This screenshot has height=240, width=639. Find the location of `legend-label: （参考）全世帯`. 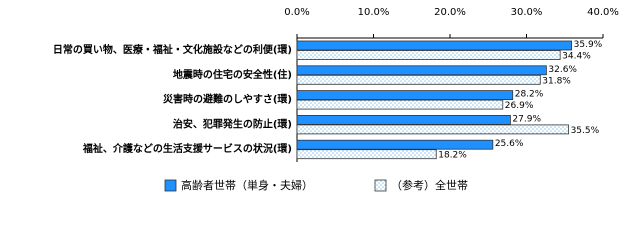

legend-label: （参考）全世帯 is located at coordinates (429, 185).